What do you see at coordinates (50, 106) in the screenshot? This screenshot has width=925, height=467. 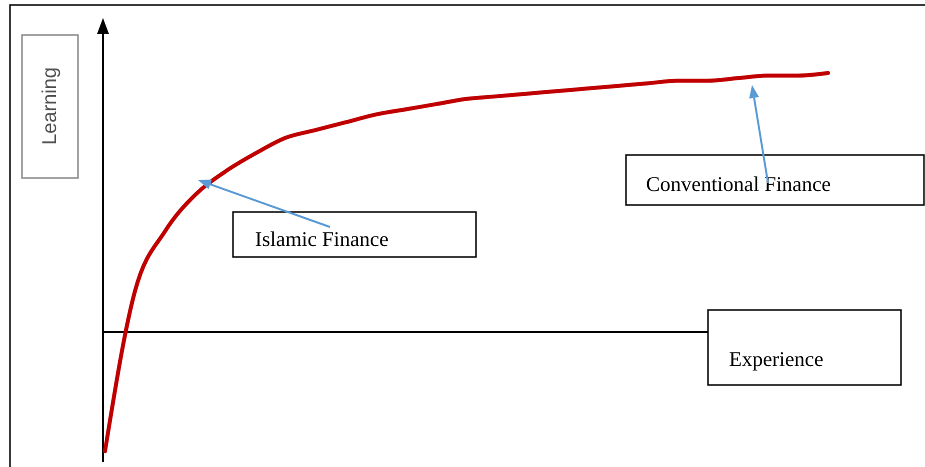 I see `y-axis-title: Learning` at bounding box center [50, 106].